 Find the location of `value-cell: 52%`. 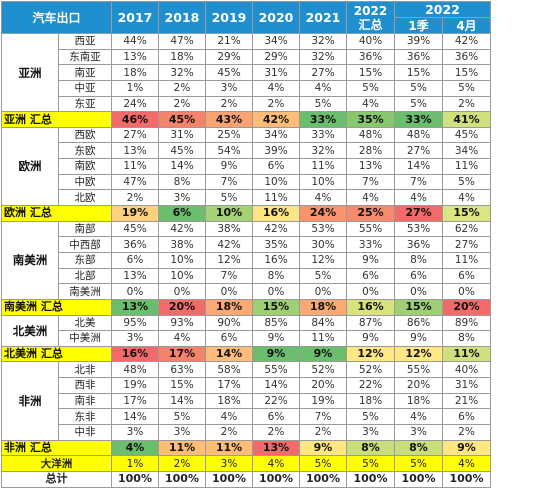

value-cell: 52% is located at coordinates (370, 370).